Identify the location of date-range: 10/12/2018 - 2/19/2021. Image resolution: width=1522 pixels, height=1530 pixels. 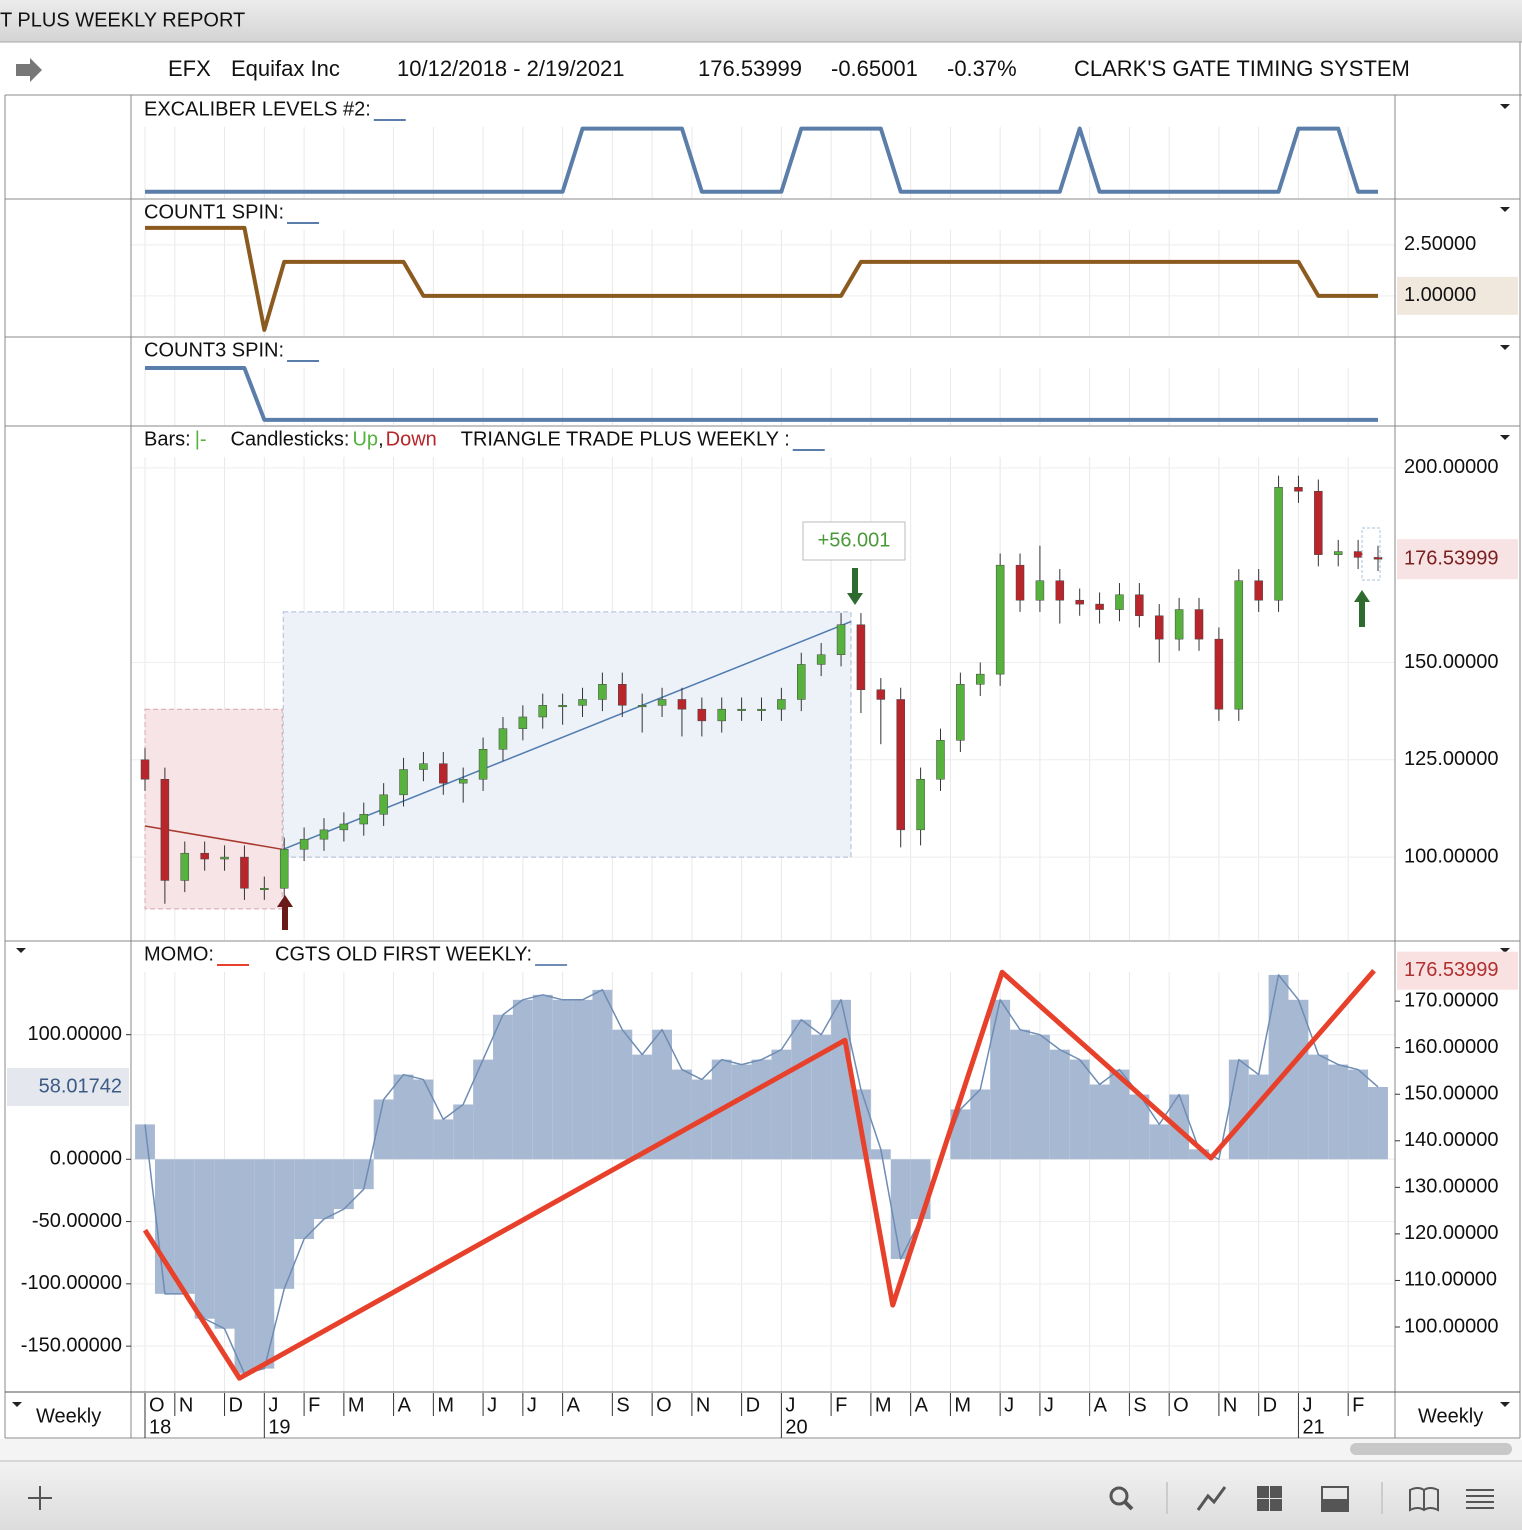
(511, 68).